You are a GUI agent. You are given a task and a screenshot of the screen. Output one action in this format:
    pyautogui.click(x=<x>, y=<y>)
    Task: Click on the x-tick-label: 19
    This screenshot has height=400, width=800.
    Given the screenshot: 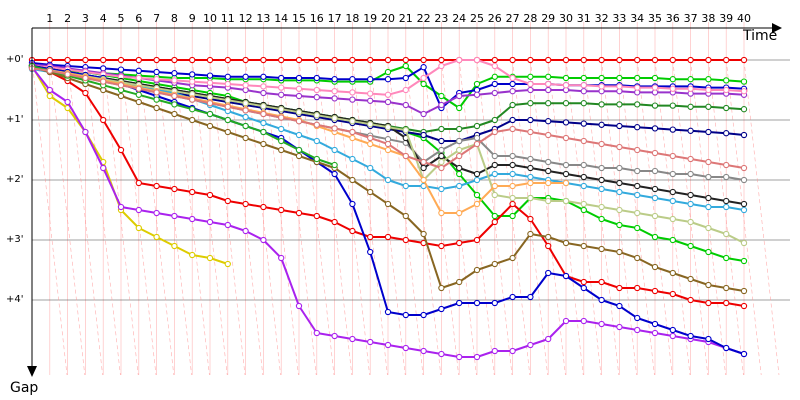 What is the action you would take?
    pyautogui.click(x=370, y=18)
    